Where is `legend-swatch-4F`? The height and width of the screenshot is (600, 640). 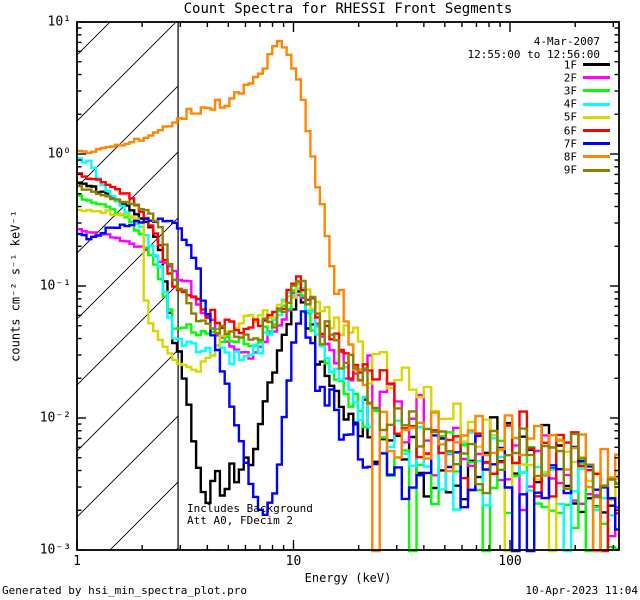 legend-swatch-4F is located at coordinates (596, 104).